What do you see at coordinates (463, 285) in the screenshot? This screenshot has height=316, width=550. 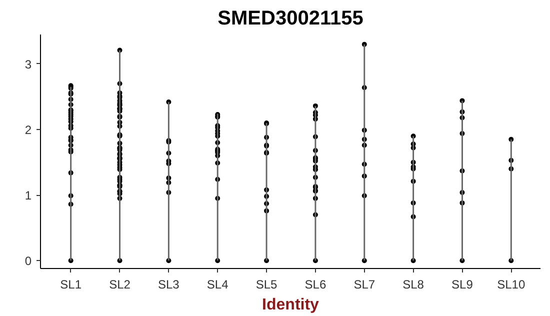 I see `x-tick-label: SL9` at bounding box center [463, 285].